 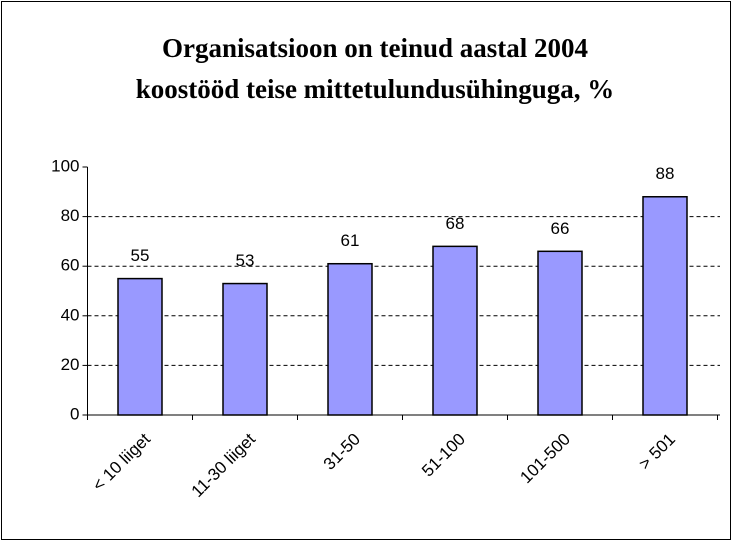 What do you see at coordinates (65, 165) in the screenshot?
I see `y-tick-label: 100` at bounding box center [65, 165].